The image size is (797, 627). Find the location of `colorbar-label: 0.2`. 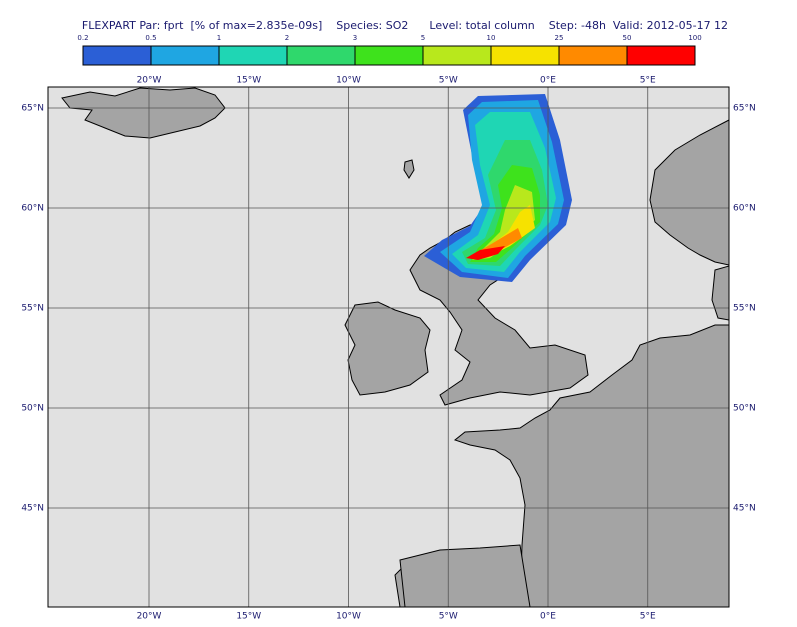

colorbar-label: 0.2 is located at coordinates (82, 38).